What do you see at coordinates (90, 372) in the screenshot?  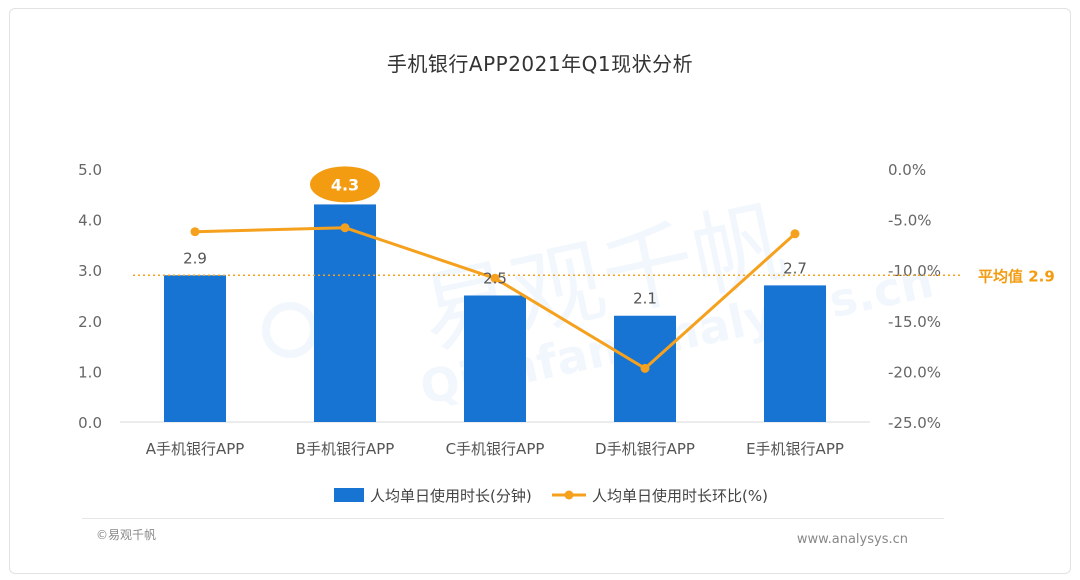 I see `left-tick-label: 1.0` at bounding box center [90, 372].